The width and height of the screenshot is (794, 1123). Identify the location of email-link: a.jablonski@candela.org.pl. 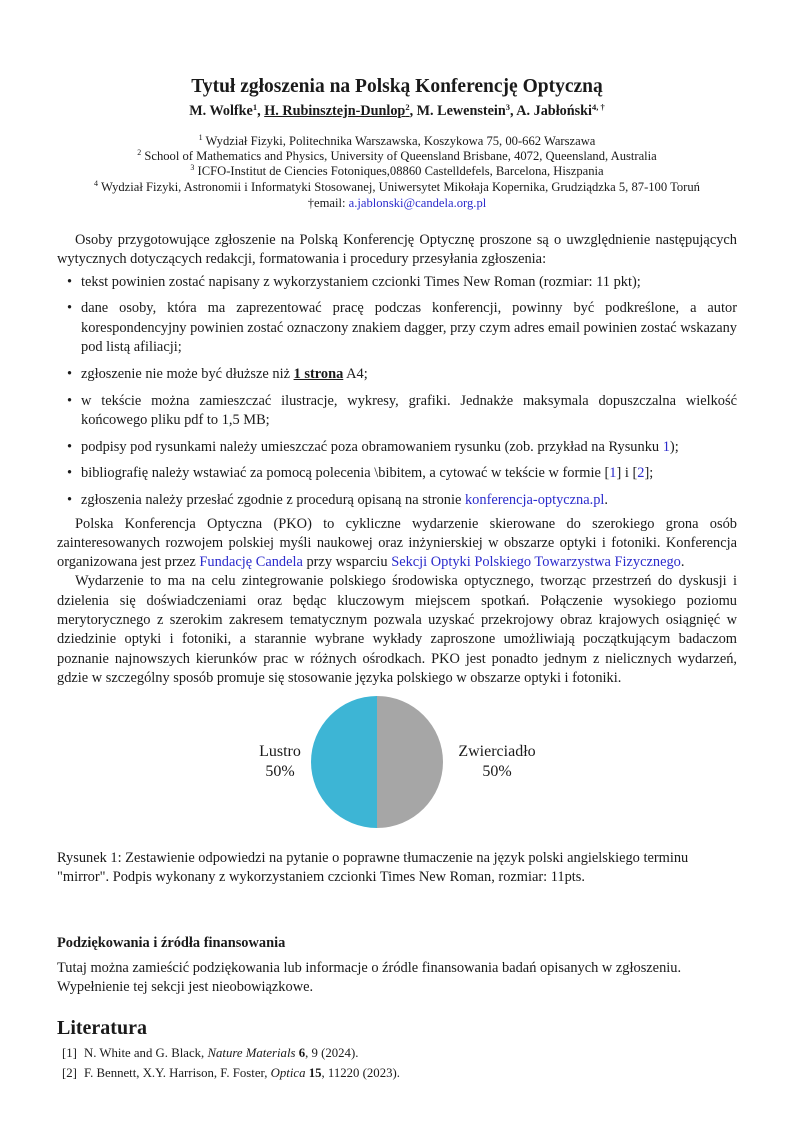
(417, 202).